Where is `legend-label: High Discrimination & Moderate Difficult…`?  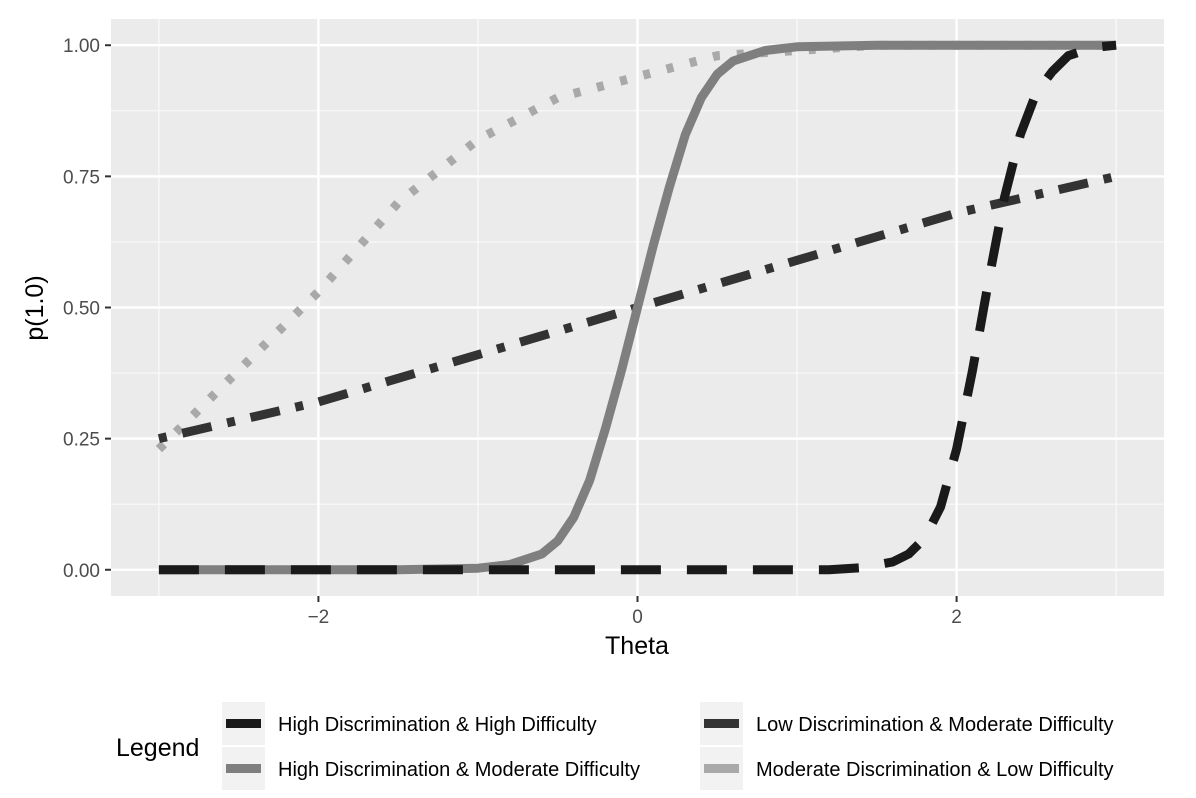
legend-label: High Discrimination & Moderate Difficult… is located at coordinates (459, 770).